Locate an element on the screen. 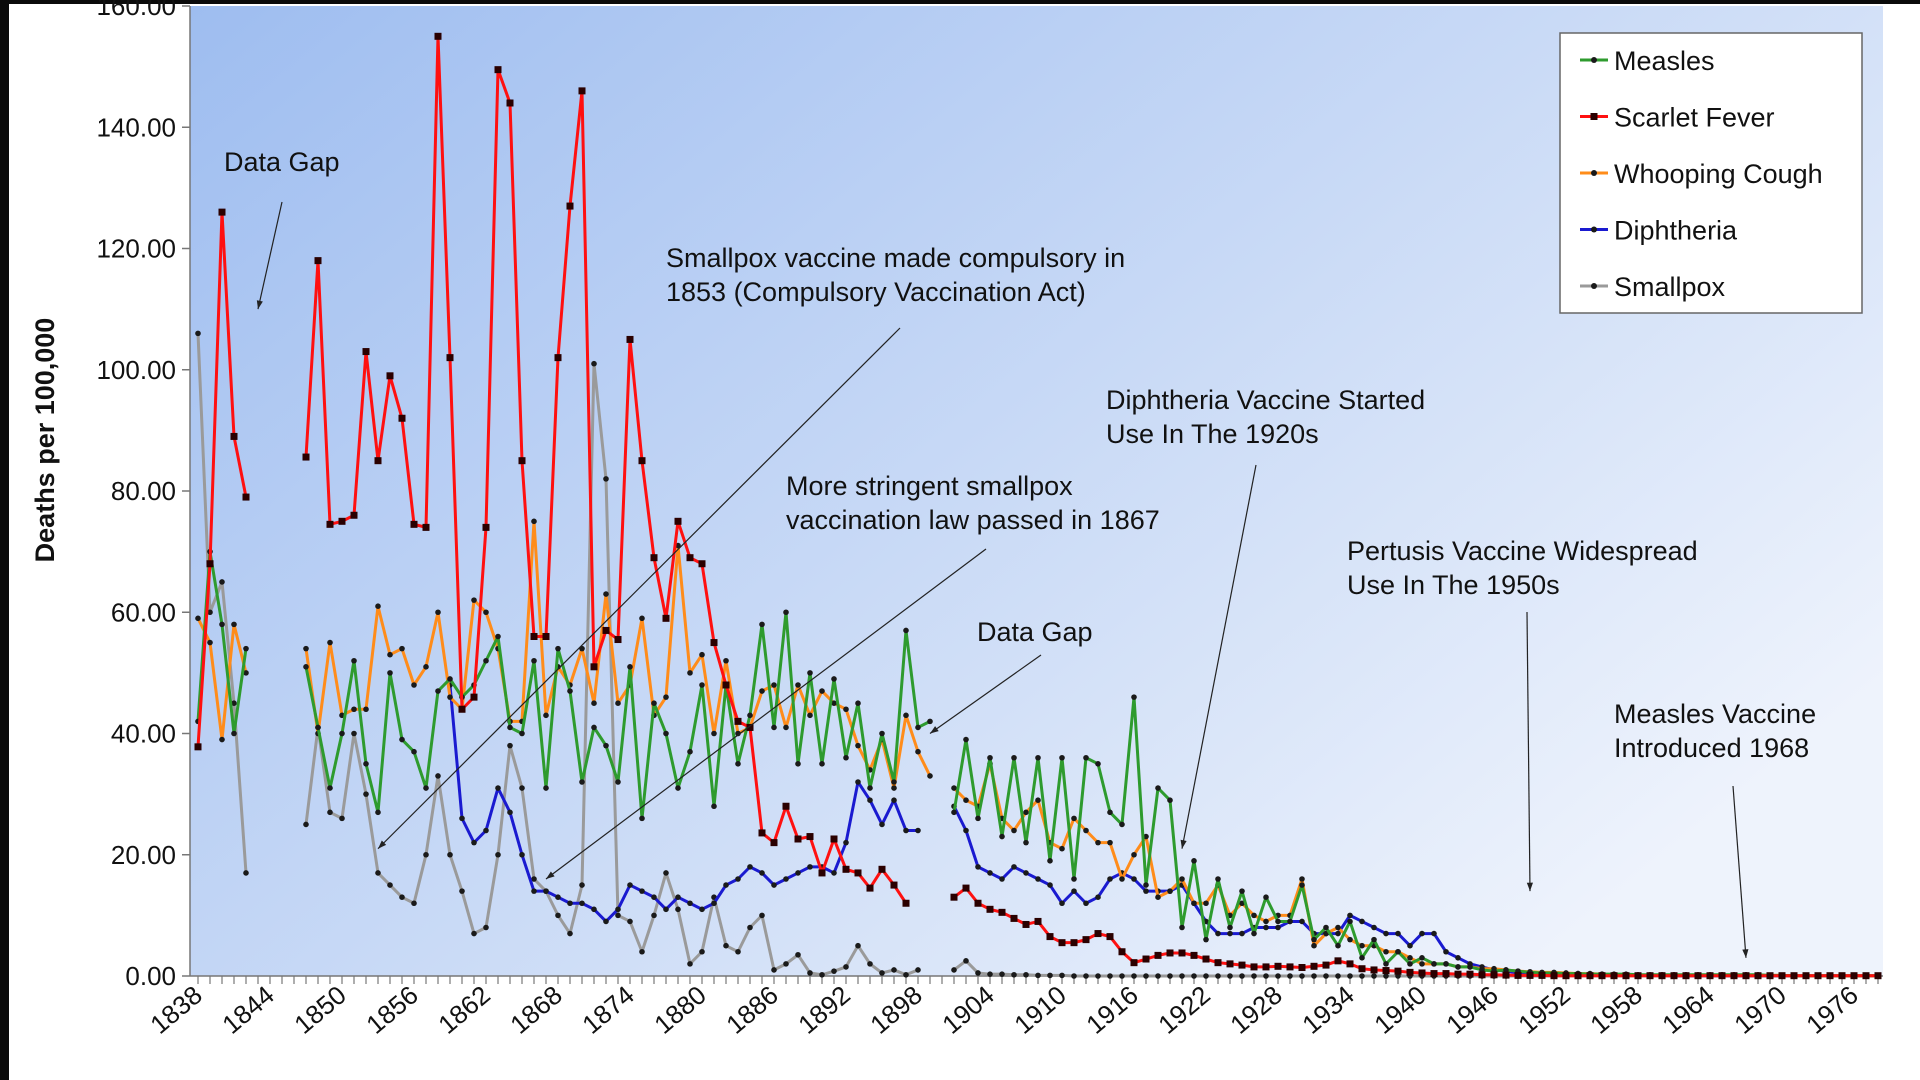 The image size is (1920, 1080). annotation-text: More stringent smallpox is located at coordinates (929, 486).